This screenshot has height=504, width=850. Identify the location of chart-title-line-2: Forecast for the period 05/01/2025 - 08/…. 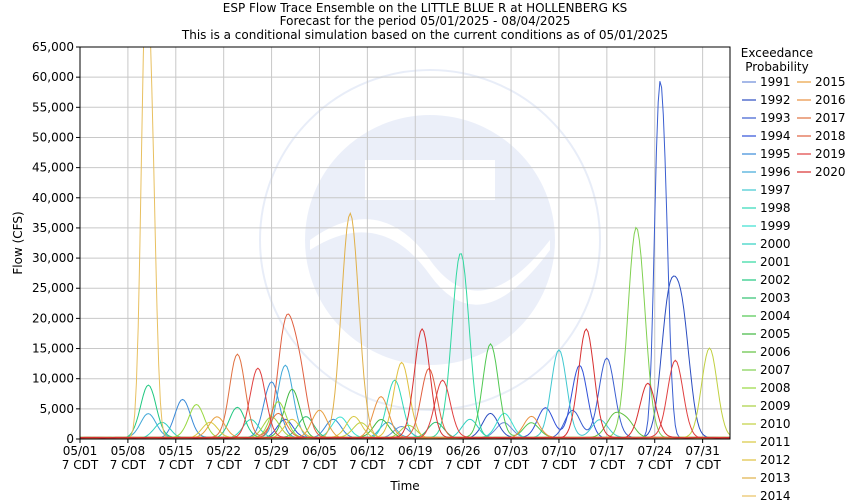
(425, 21).